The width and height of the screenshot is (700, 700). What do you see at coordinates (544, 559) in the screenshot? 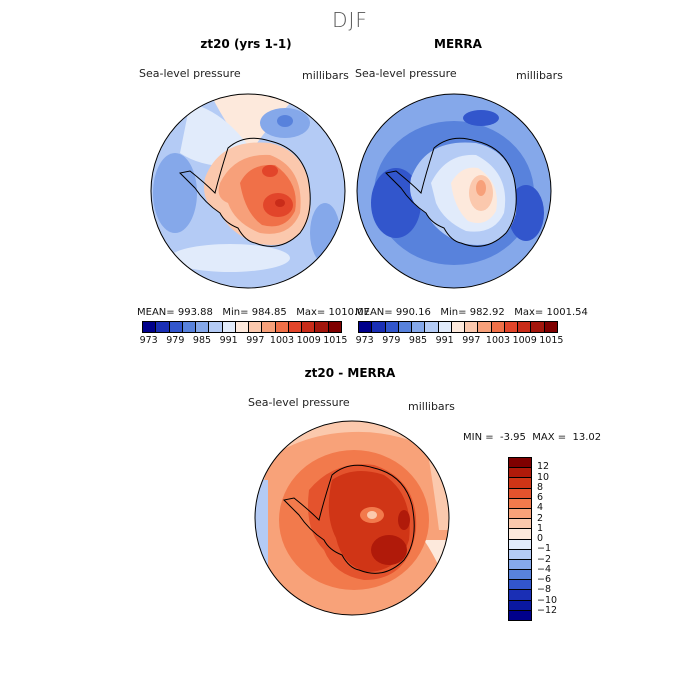
I see `colorbar-tick-label: −2` at bounding box center [544, 559].